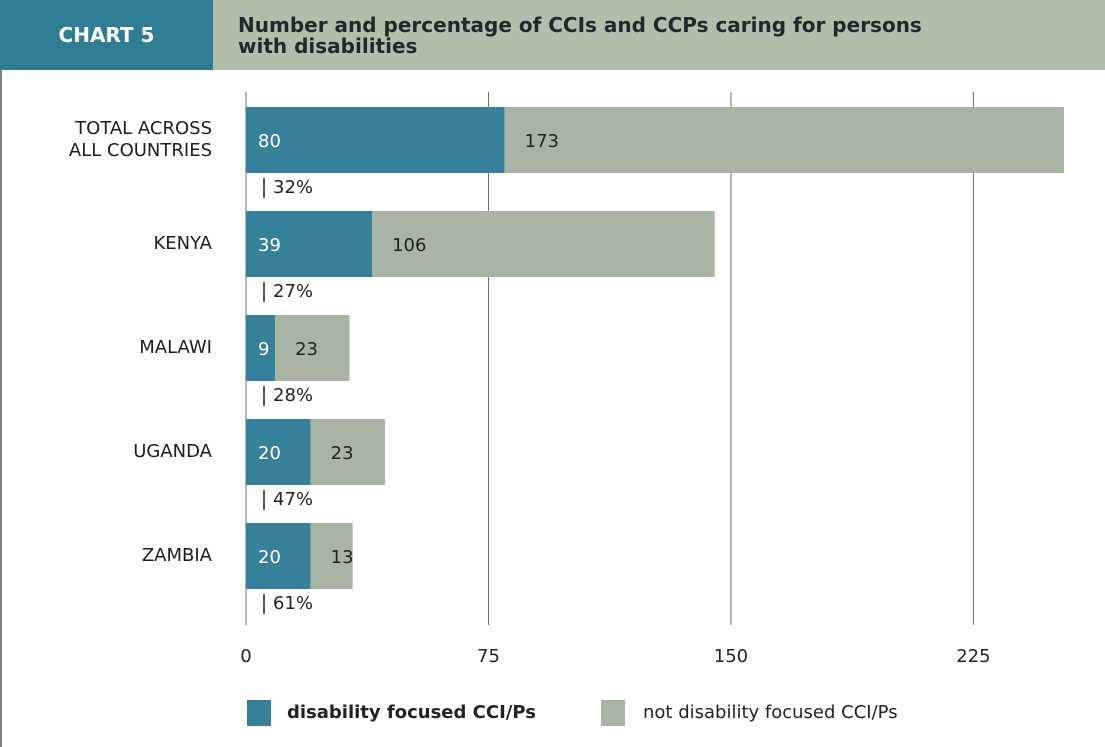  What do you see at coordinates (293, 395) in the screenshot?
I see `percent-label: 28%` at bounding box center [293, 395].